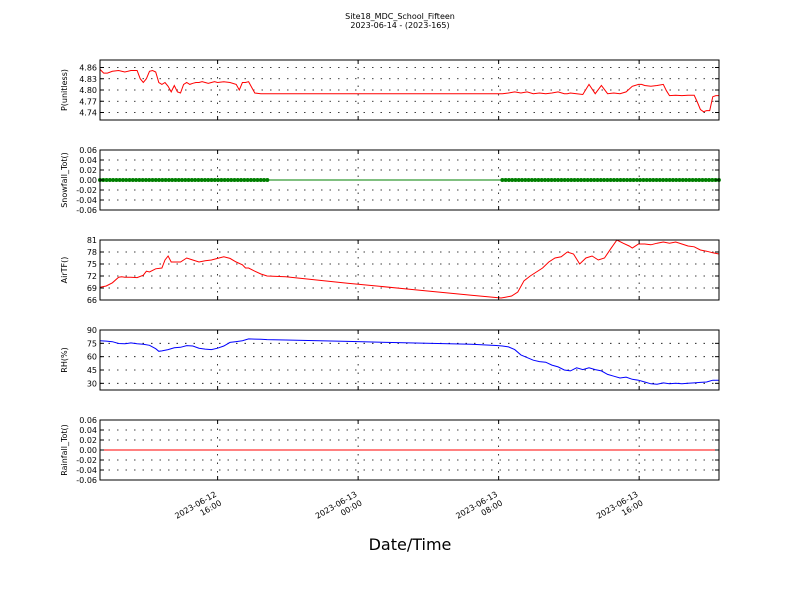 The width and height of the screenshot is (800, 600). What do you see at coordinates (88, 430) in the screenshot?
I see `y-tick-label: 0.04` at bounding box center [88, 430].